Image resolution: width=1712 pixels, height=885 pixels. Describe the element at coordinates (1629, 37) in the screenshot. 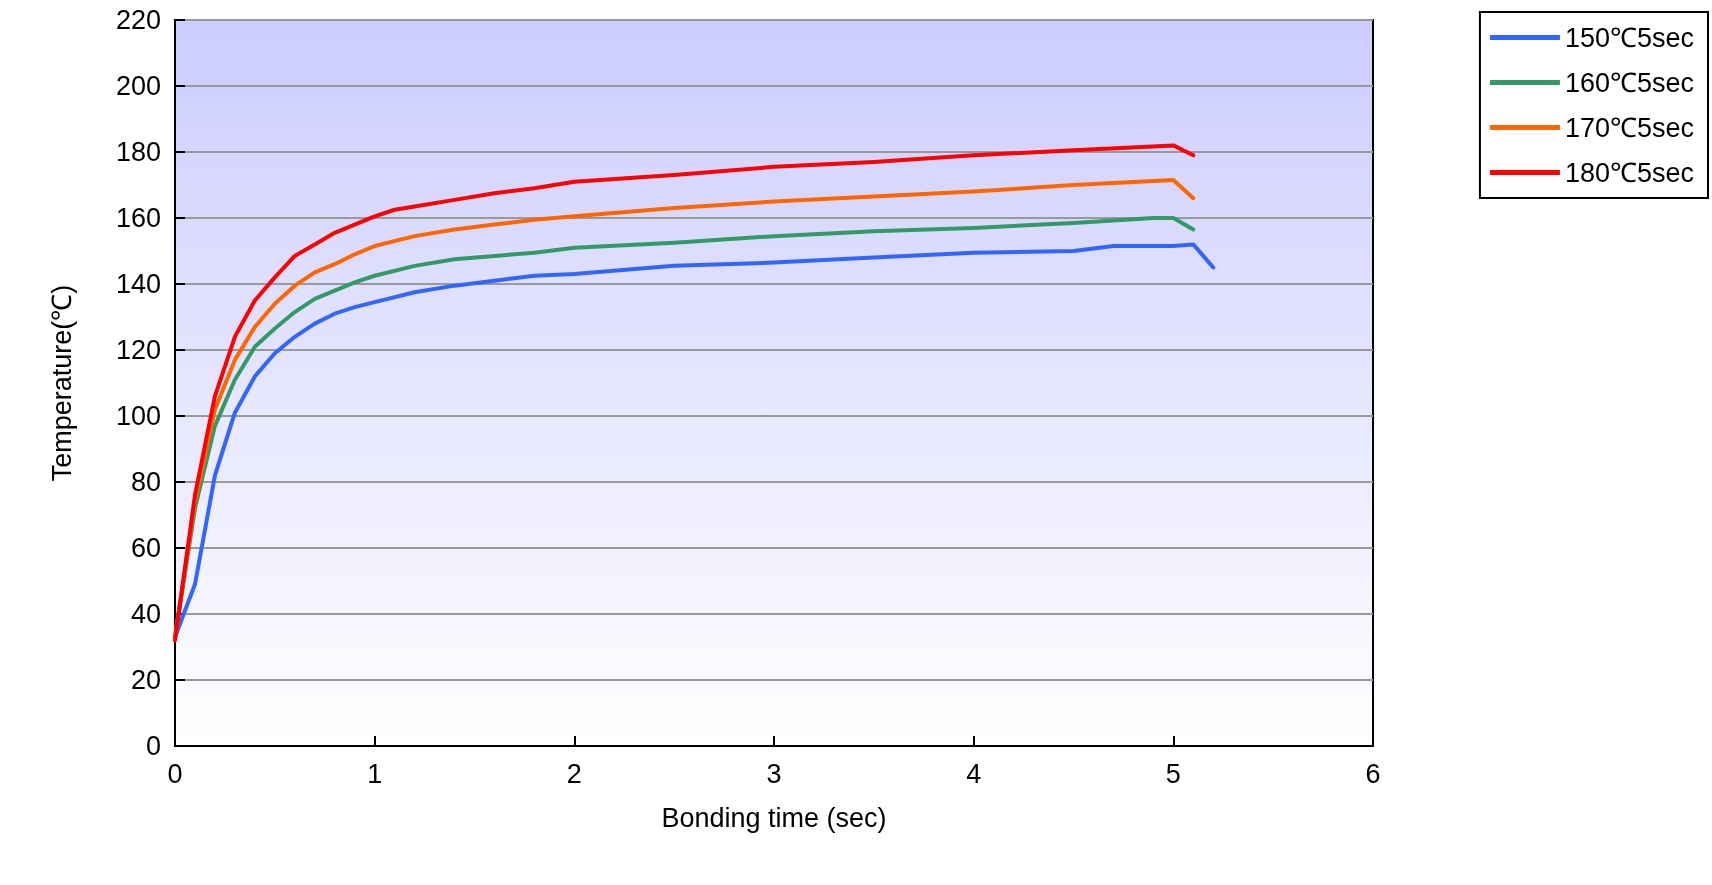

I see `legend-label: 150℃5sec` at that location.